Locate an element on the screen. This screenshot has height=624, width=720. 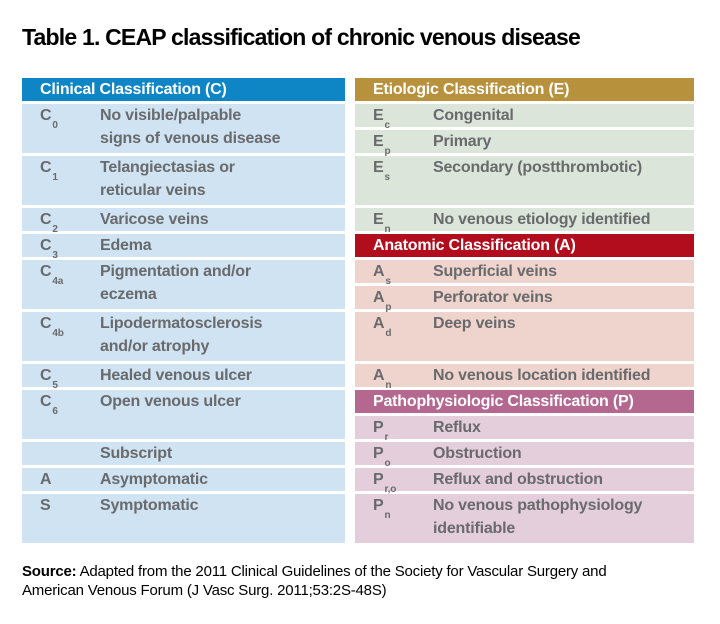
row-label: C5 is located at coordinates (49, 379).